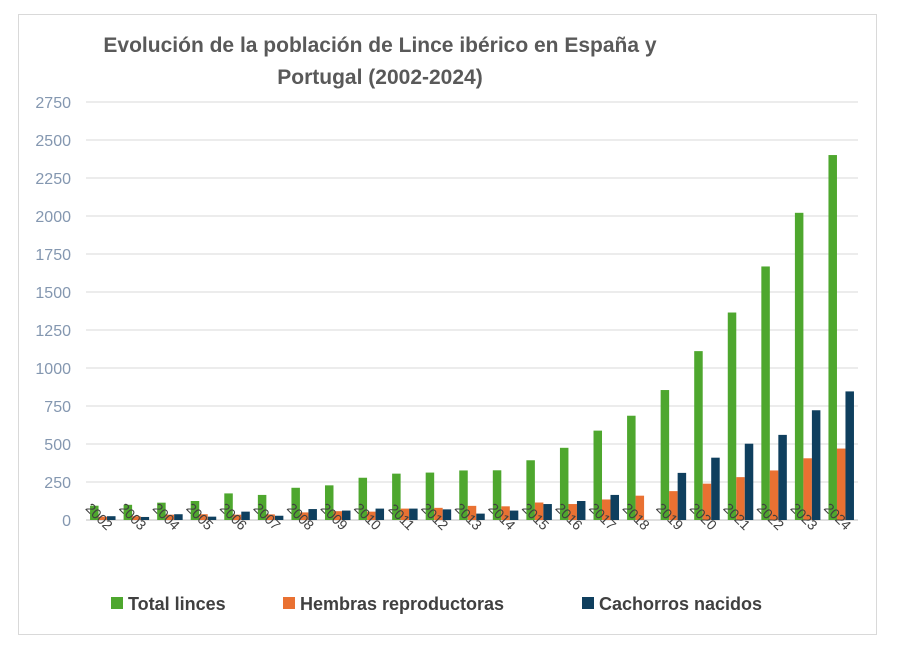  I want to click on bar-hembras-reproductoras-2010, so click(371, 515).